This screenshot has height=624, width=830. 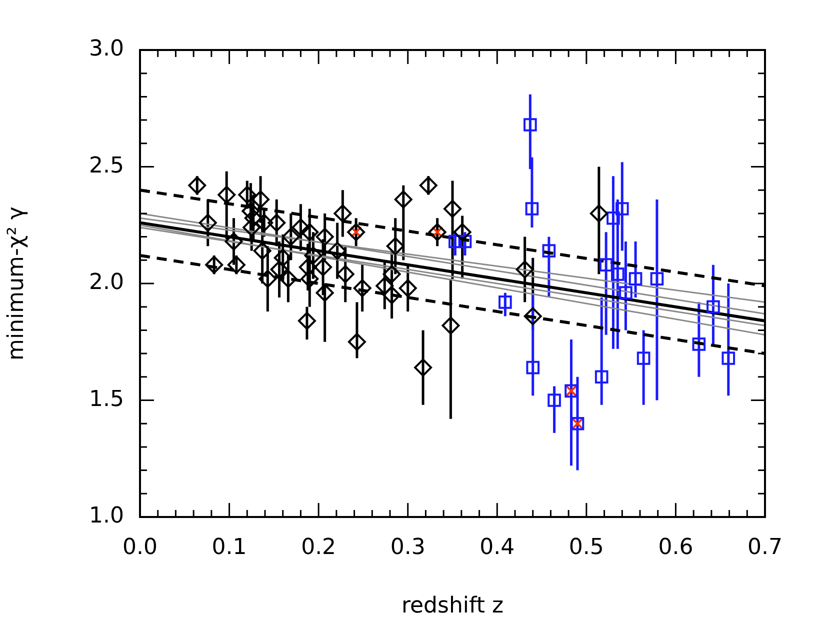 I want to click on x-tick-label: 0.2, so click(x=318, y=547).